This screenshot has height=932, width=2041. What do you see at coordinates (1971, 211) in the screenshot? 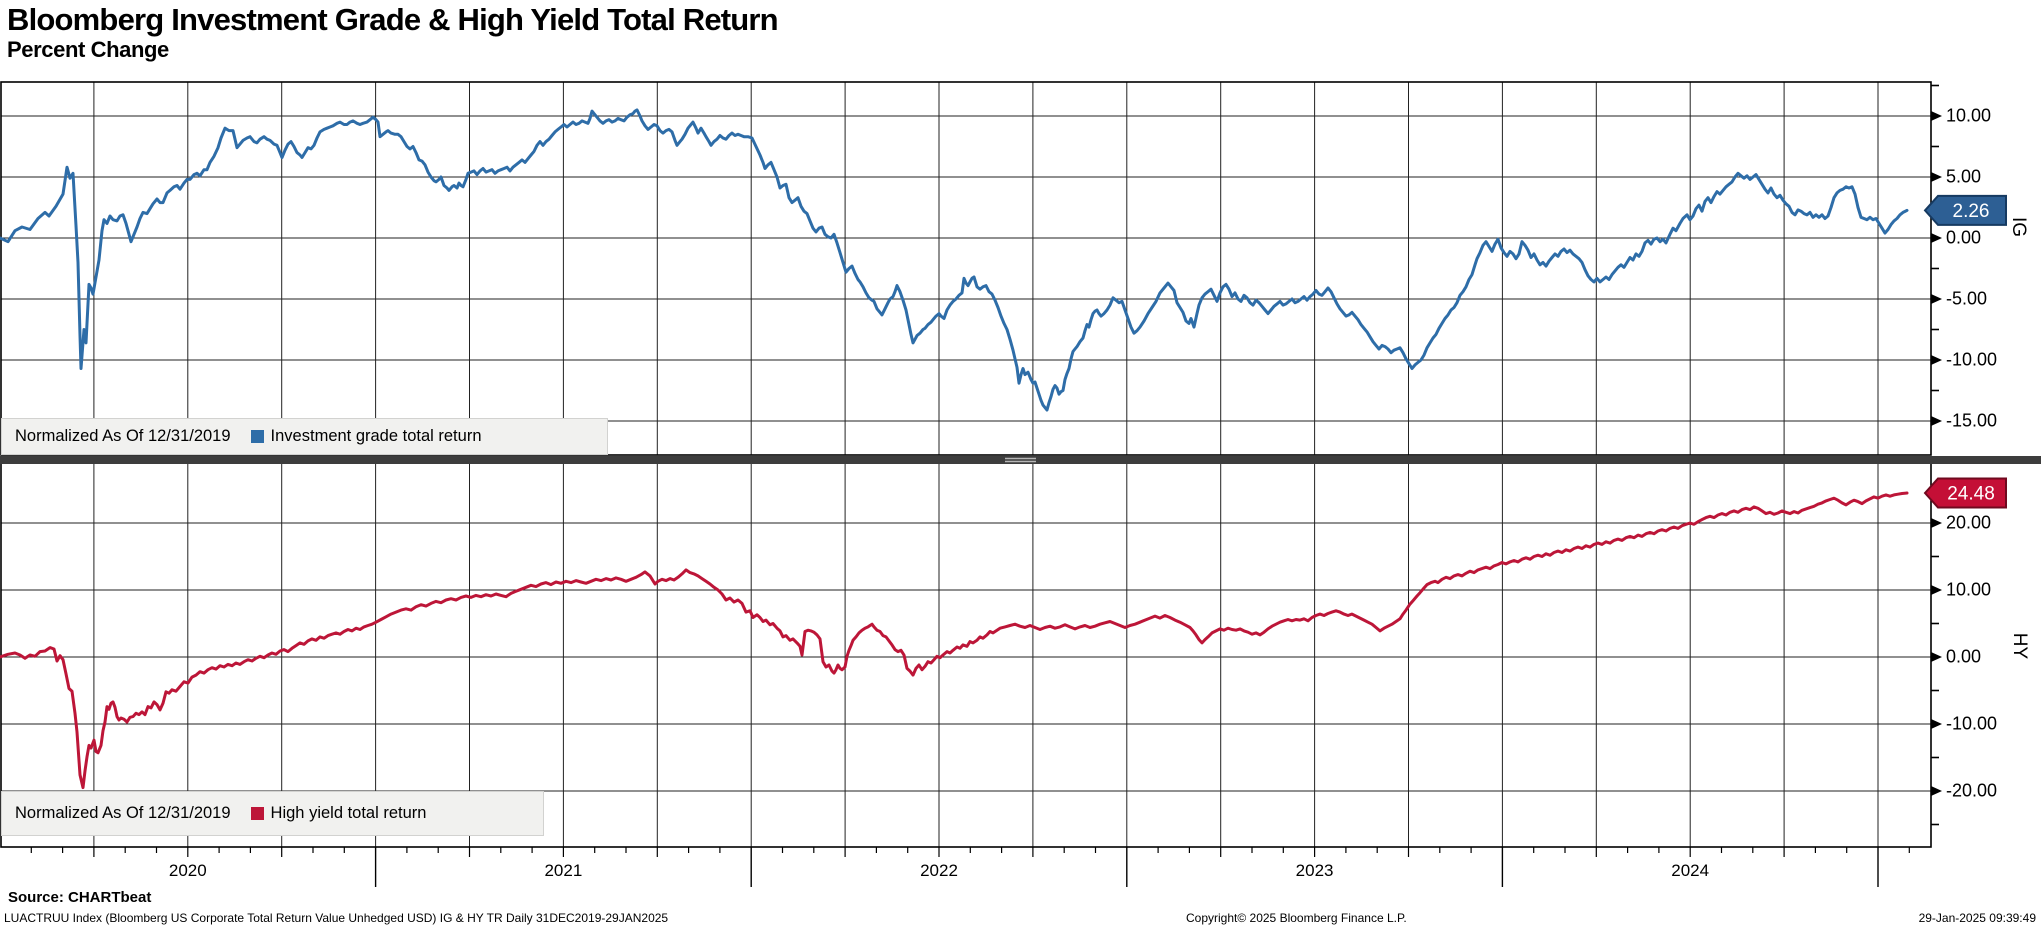
I see `ig-badge-value: 2.26` at bounding box center [1971, 211].